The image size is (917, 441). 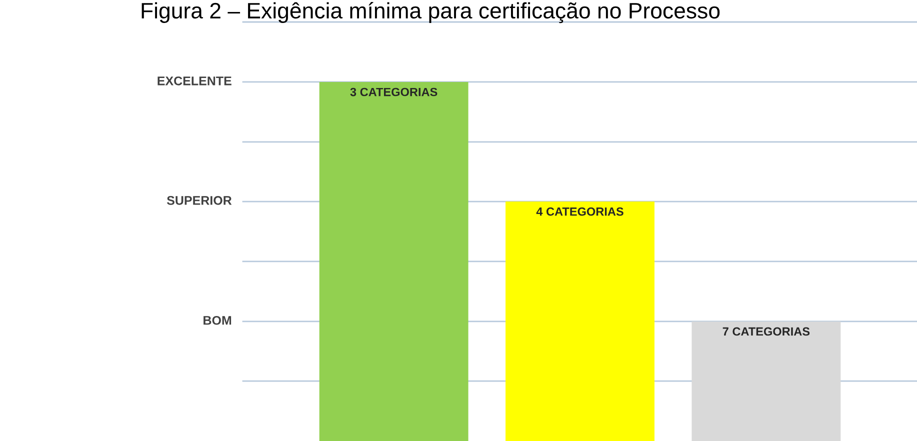 I want to click on ref-line-label: BOM, so click(x=218, y=320).